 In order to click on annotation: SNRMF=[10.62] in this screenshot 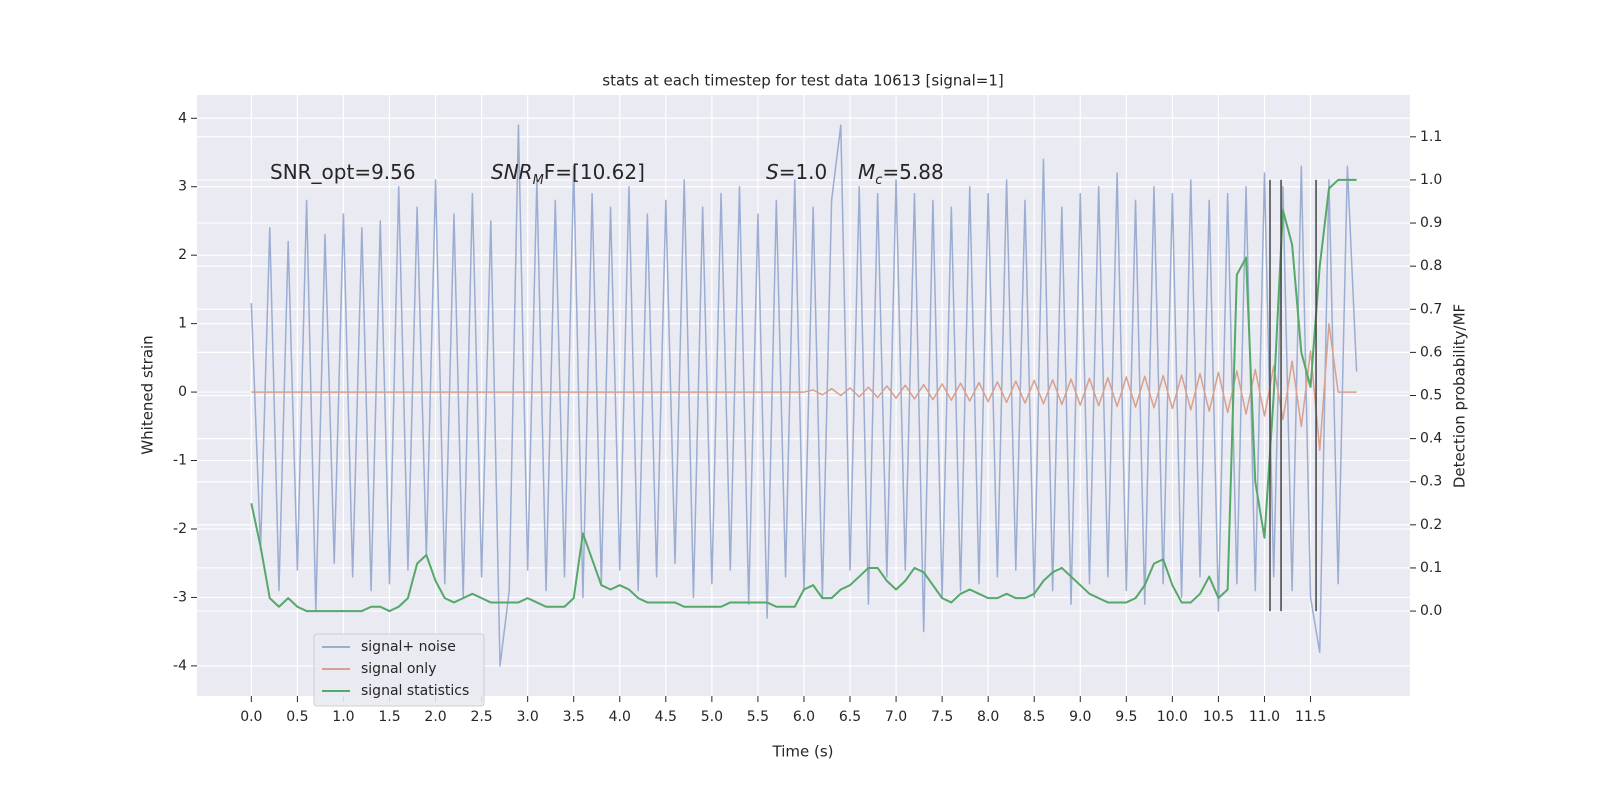, I will do `click(568, 174)`.